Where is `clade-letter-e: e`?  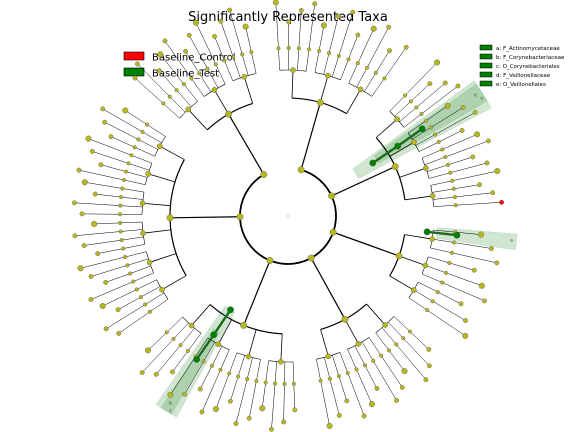
clade-letter-e: e is located at coordinates (481, 99).